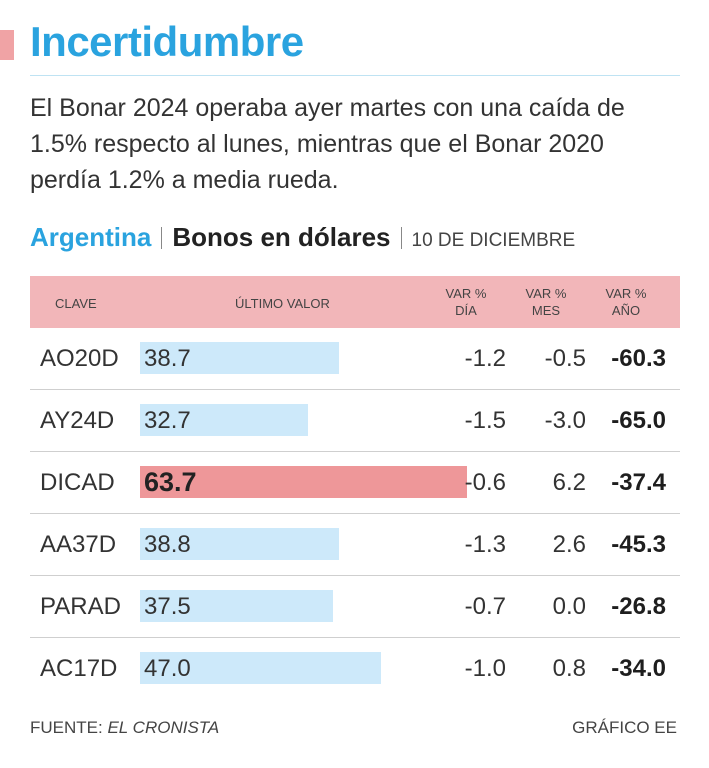 This screenshot has width=709, height=768. I want to click on graphic-credit: GRÁFICO EE, so click(624, 727).